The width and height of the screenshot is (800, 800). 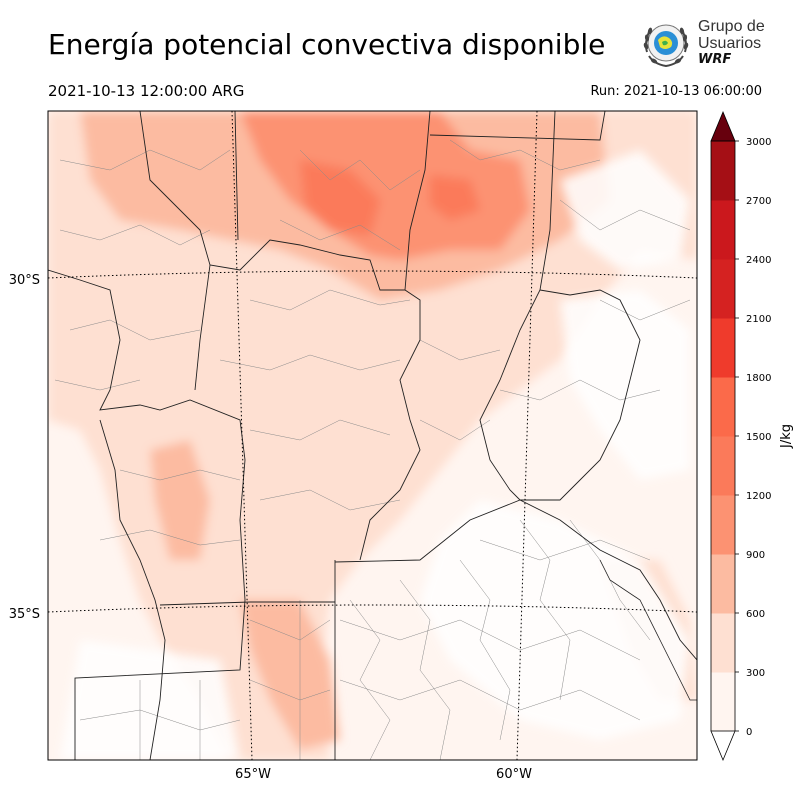 I want to click on colorbar-tick-label: 300, so click(x=755, y=673).